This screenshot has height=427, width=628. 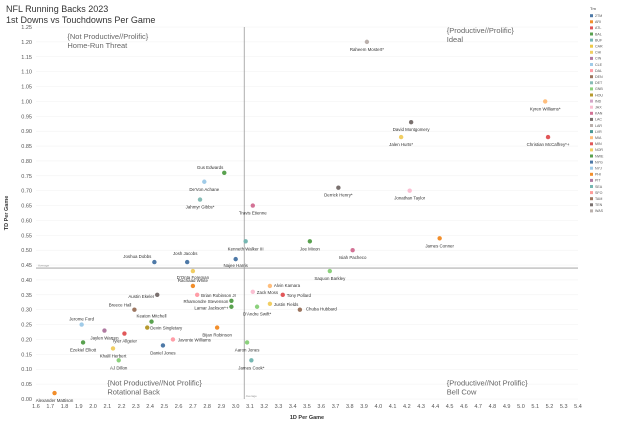 I want to click on legend-item-label: BUF, so click(x=599, y=40).